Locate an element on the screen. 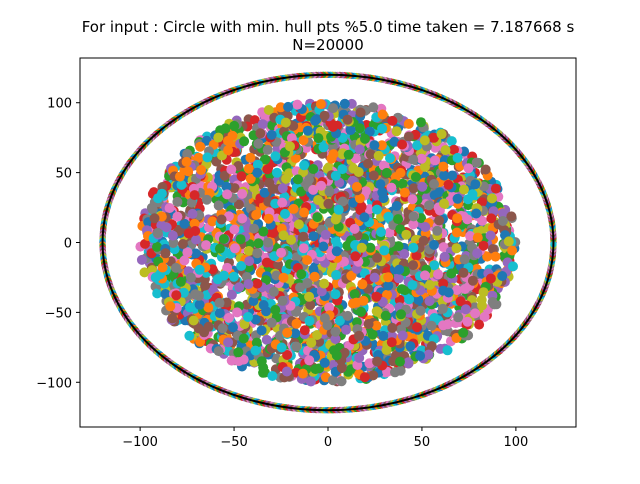 This screenshot has height=484, width=640. x-tick-label: −100 is located at coordinates (140, 442).